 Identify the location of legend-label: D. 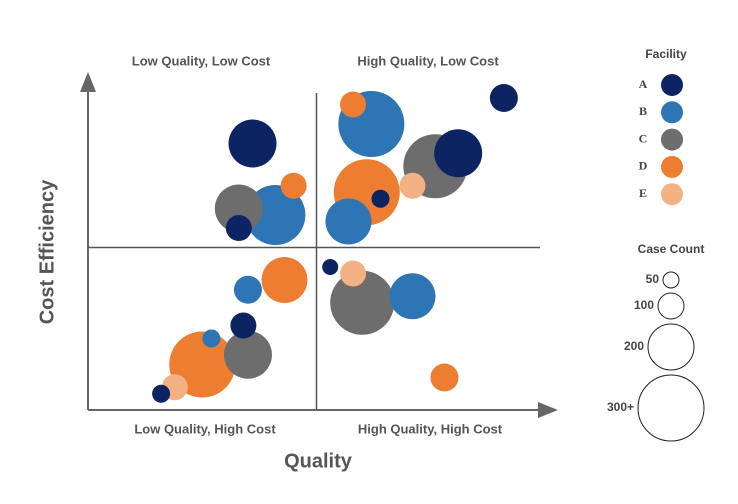
(643, 166).